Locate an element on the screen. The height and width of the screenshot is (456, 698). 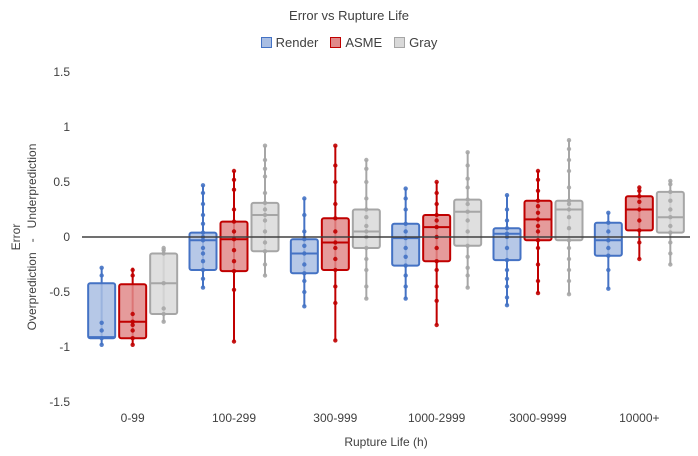
legend: Render ASME Gray is located at coordinates (349, 42).